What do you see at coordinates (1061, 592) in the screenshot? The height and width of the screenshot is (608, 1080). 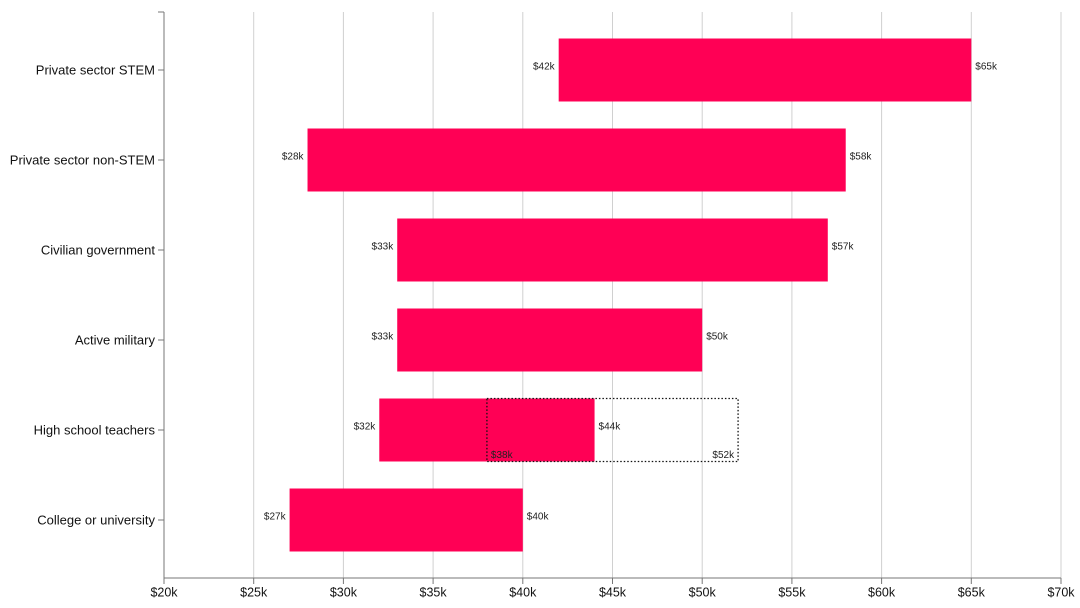 I see `x-tick-label: $70k` at bounding box center [1061, 592].